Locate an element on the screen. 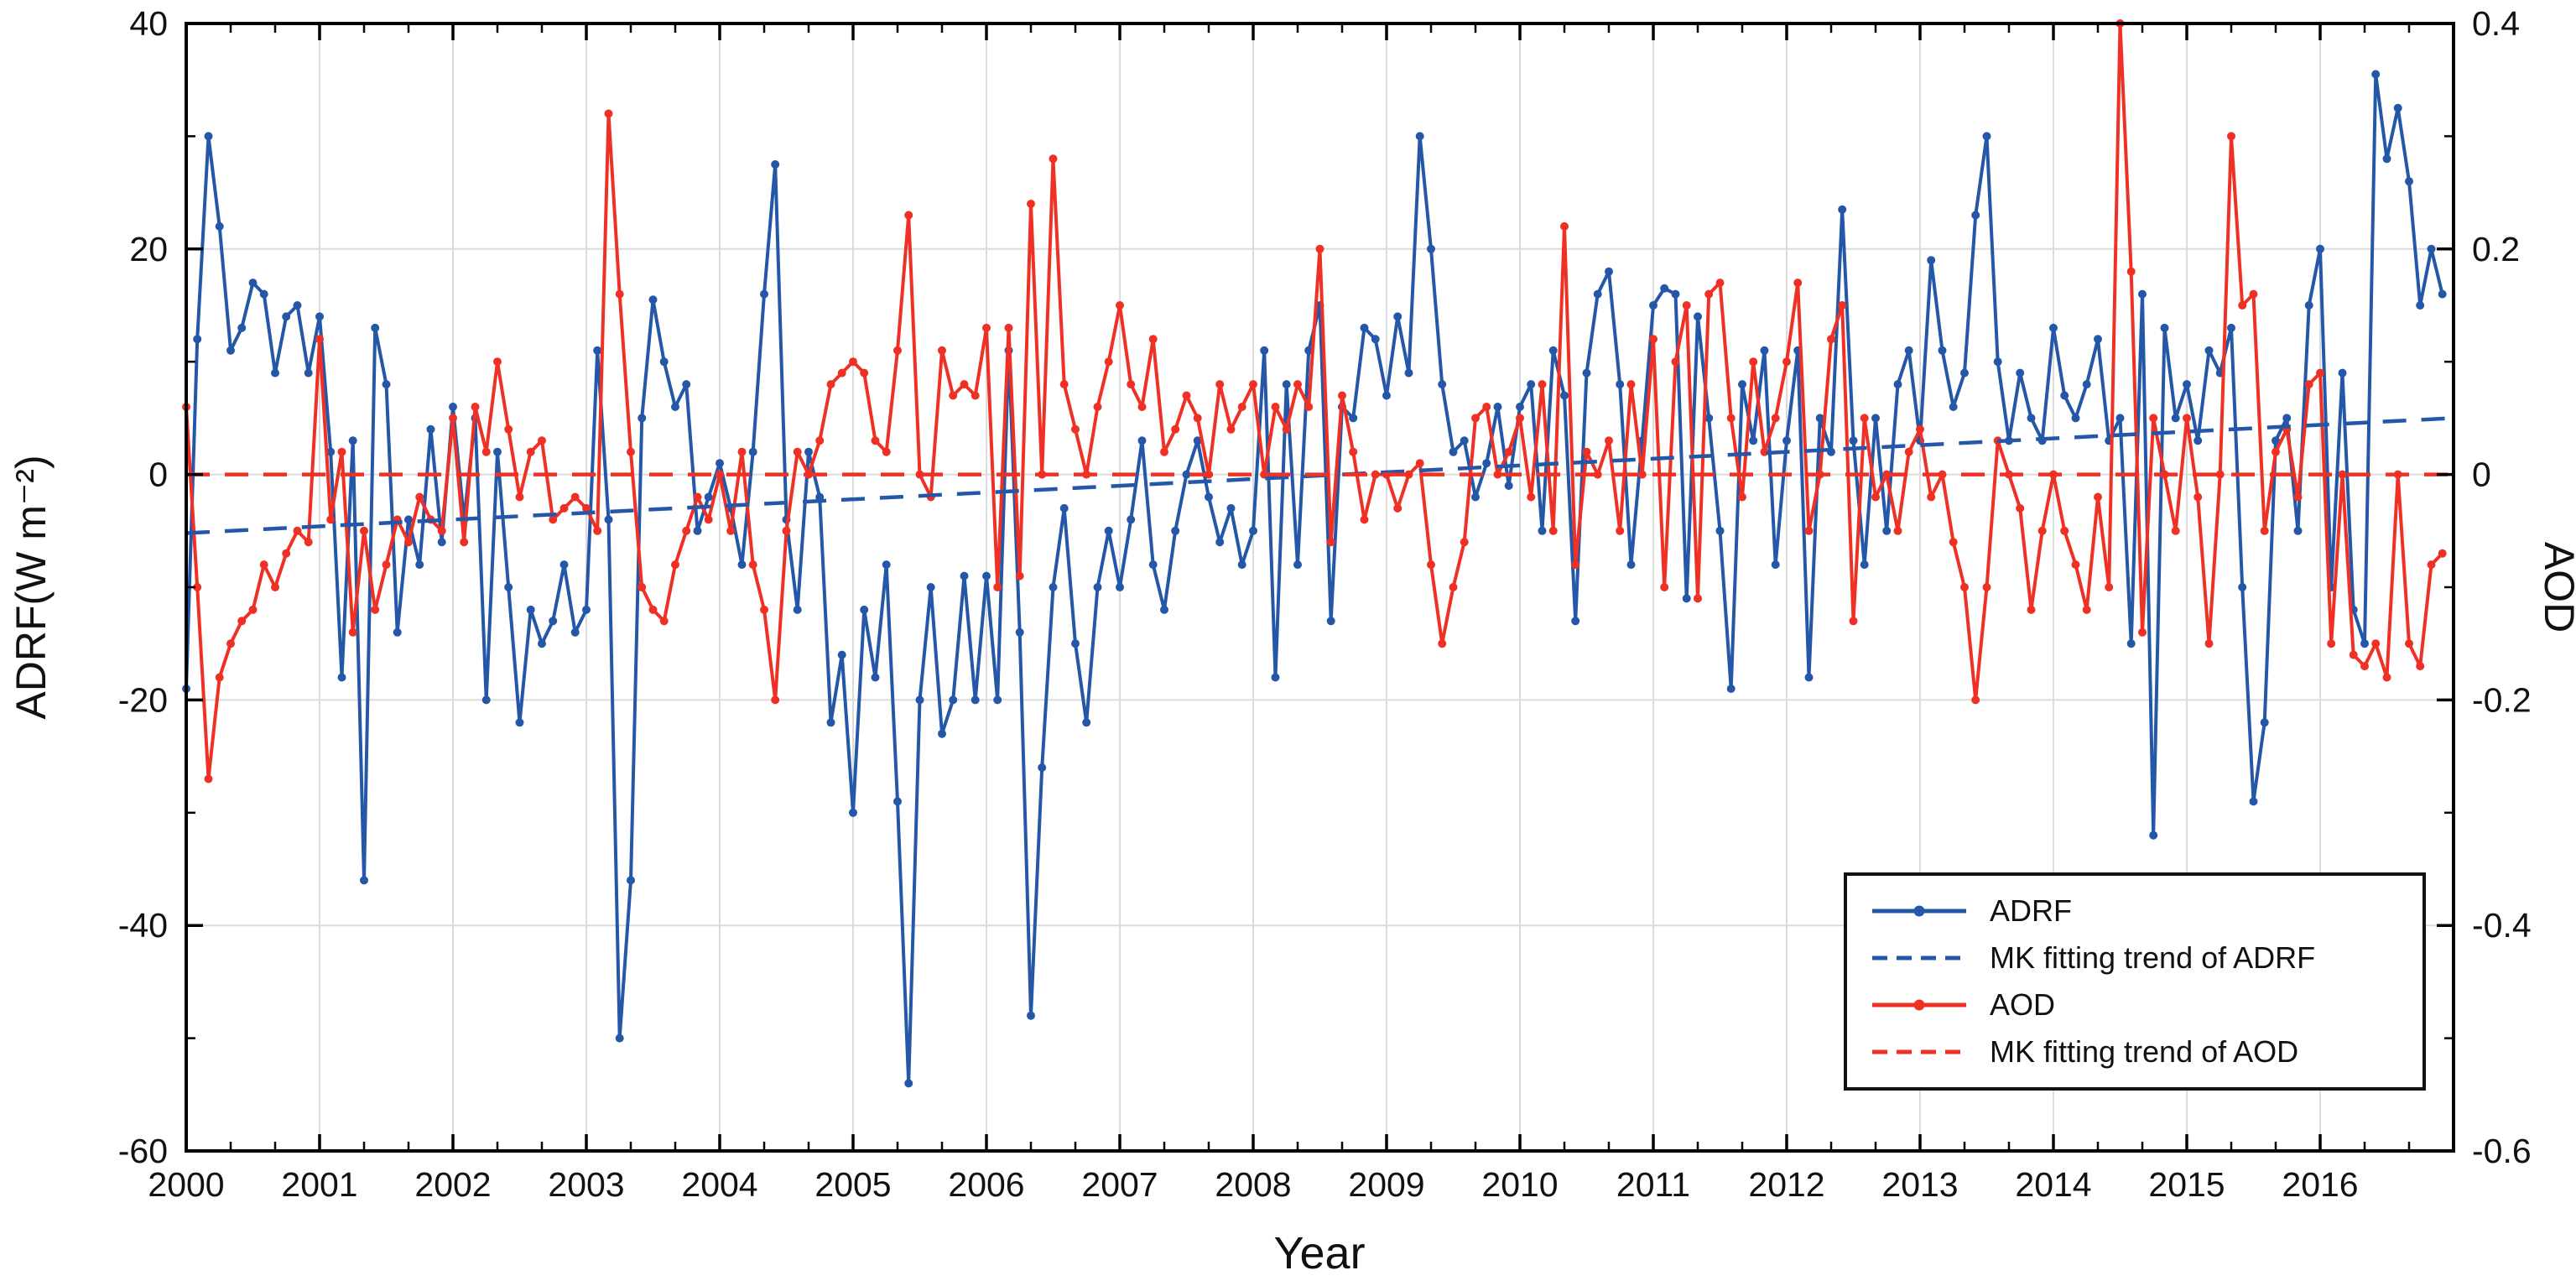 This screenshot has height=1286, width=2576. y-right-tick-label: 0 is located at coordinates (2481, 475).